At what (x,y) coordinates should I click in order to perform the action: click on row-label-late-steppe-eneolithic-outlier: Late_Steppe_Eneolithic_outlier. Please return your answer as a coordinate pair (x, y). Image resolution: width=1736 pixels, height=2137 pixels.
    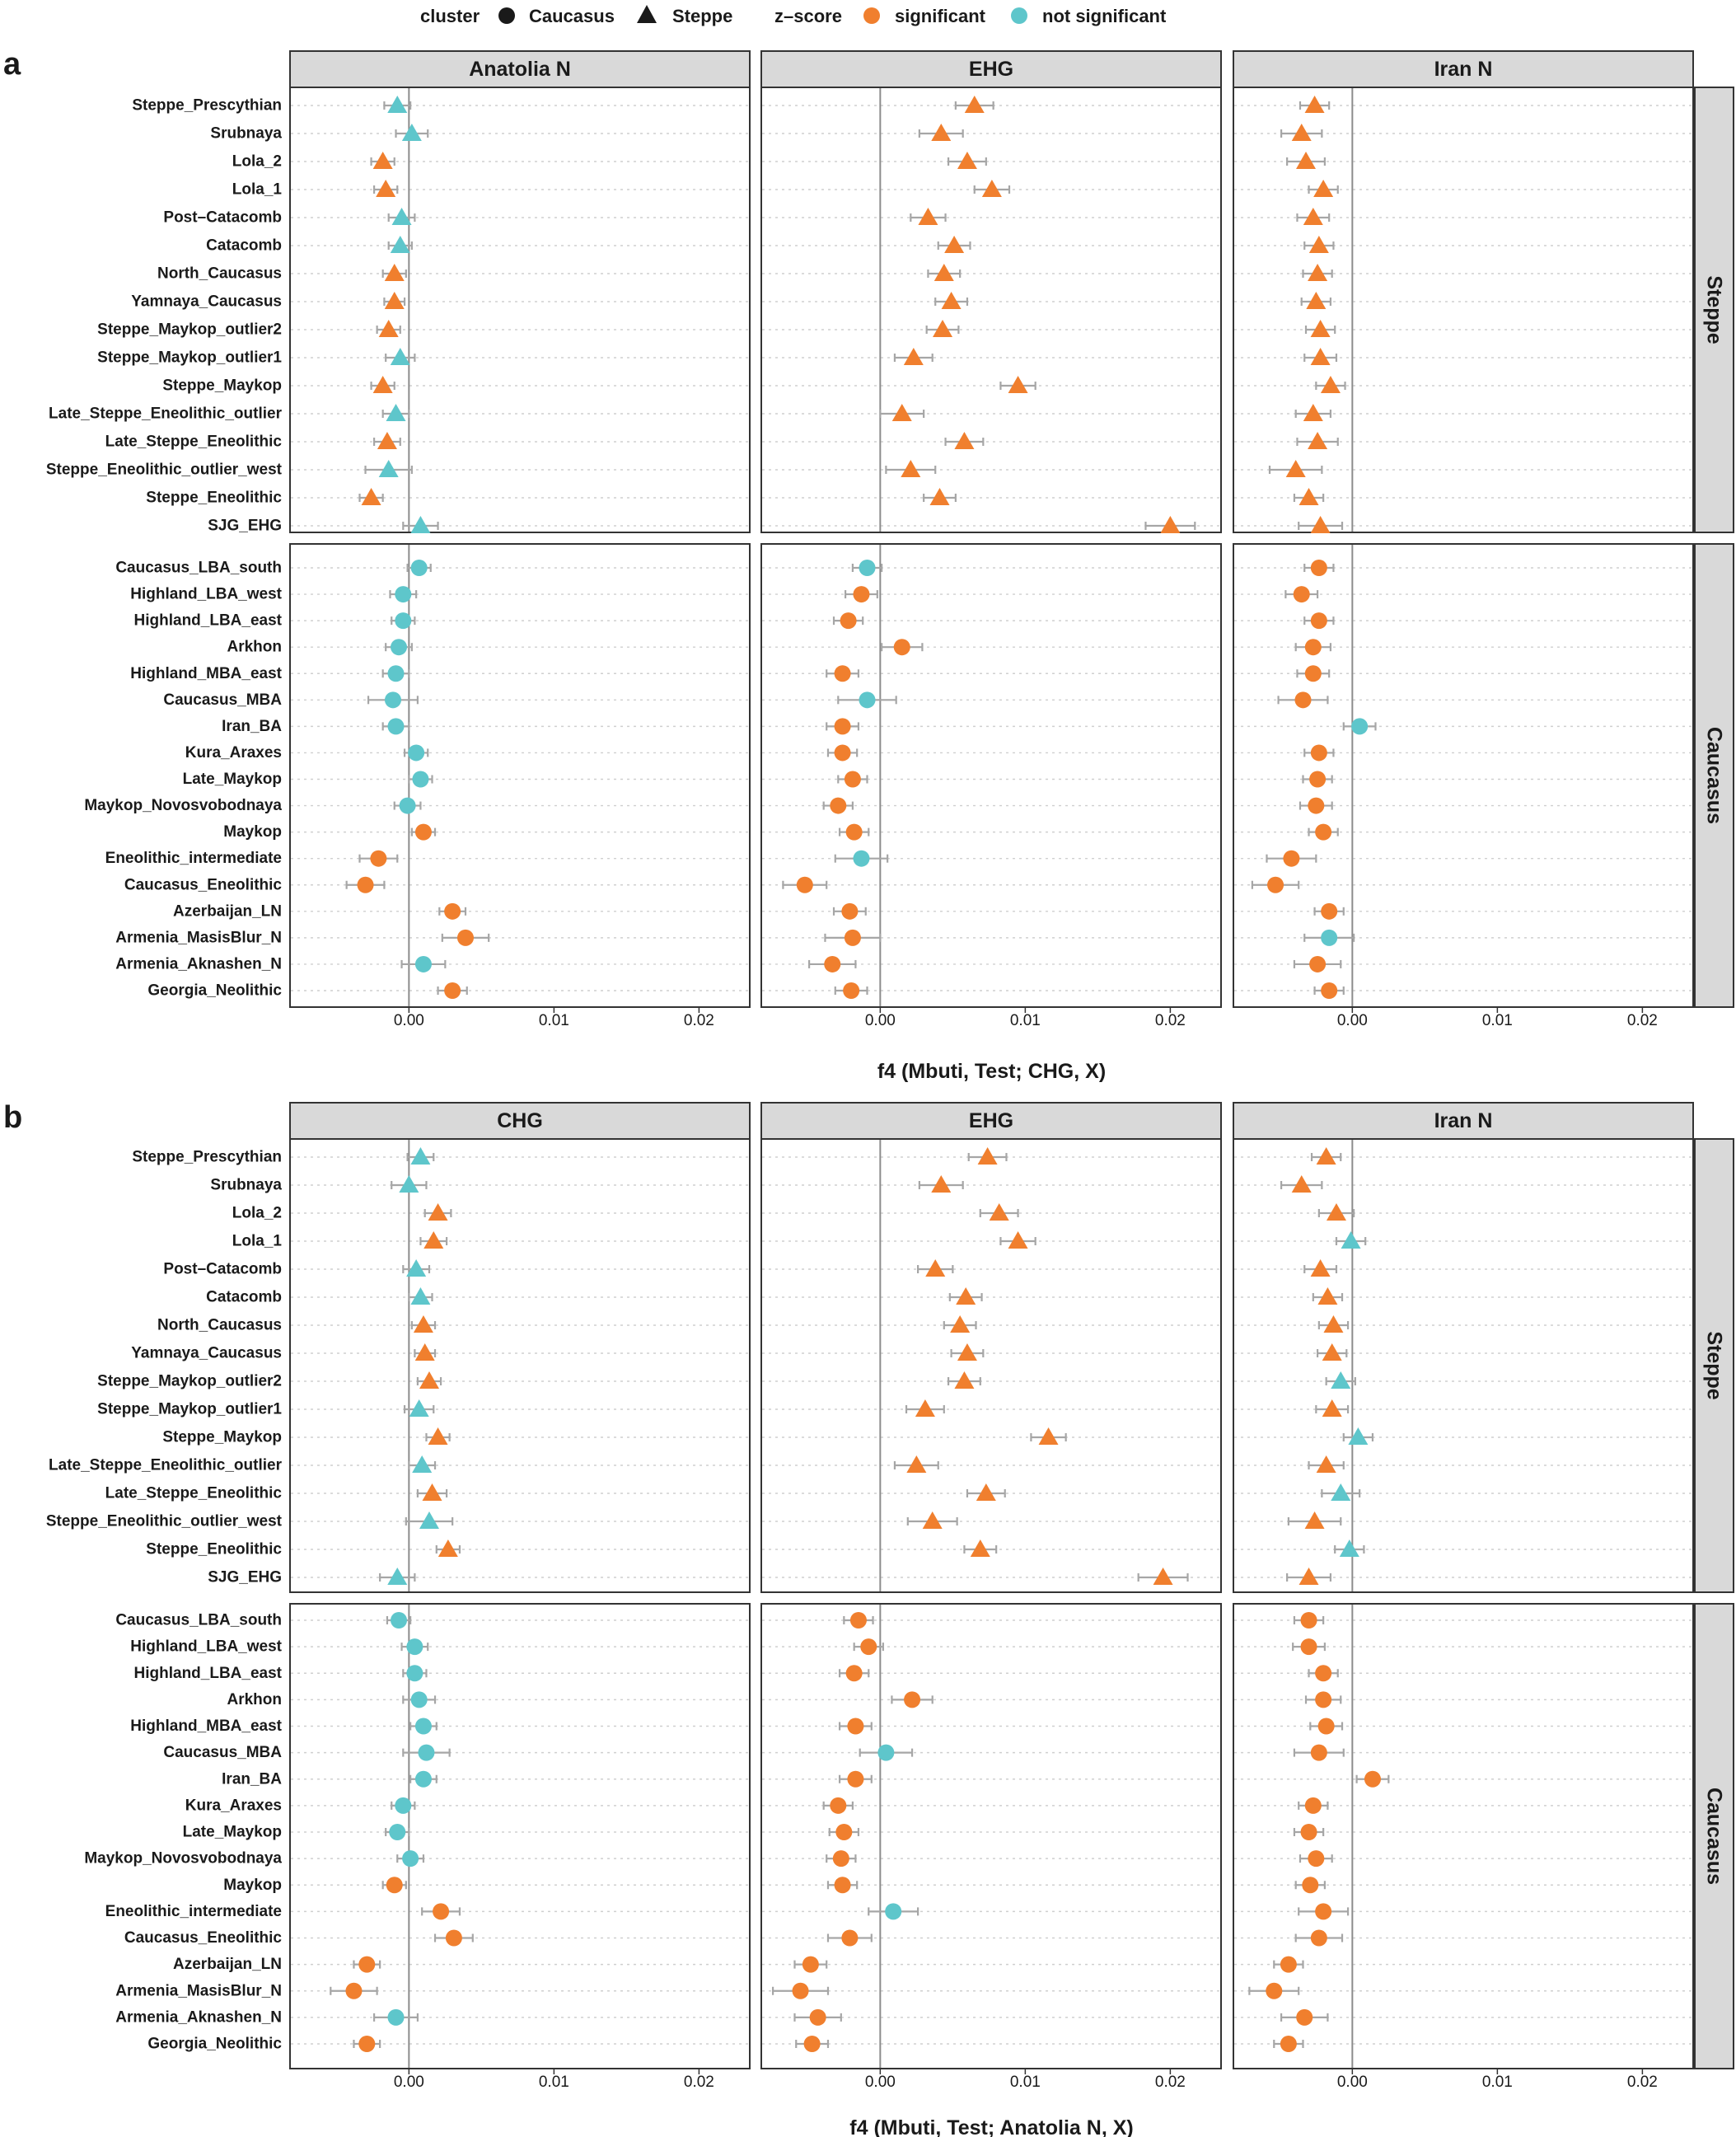
    Looking at the image, I should click on (166, 1466).